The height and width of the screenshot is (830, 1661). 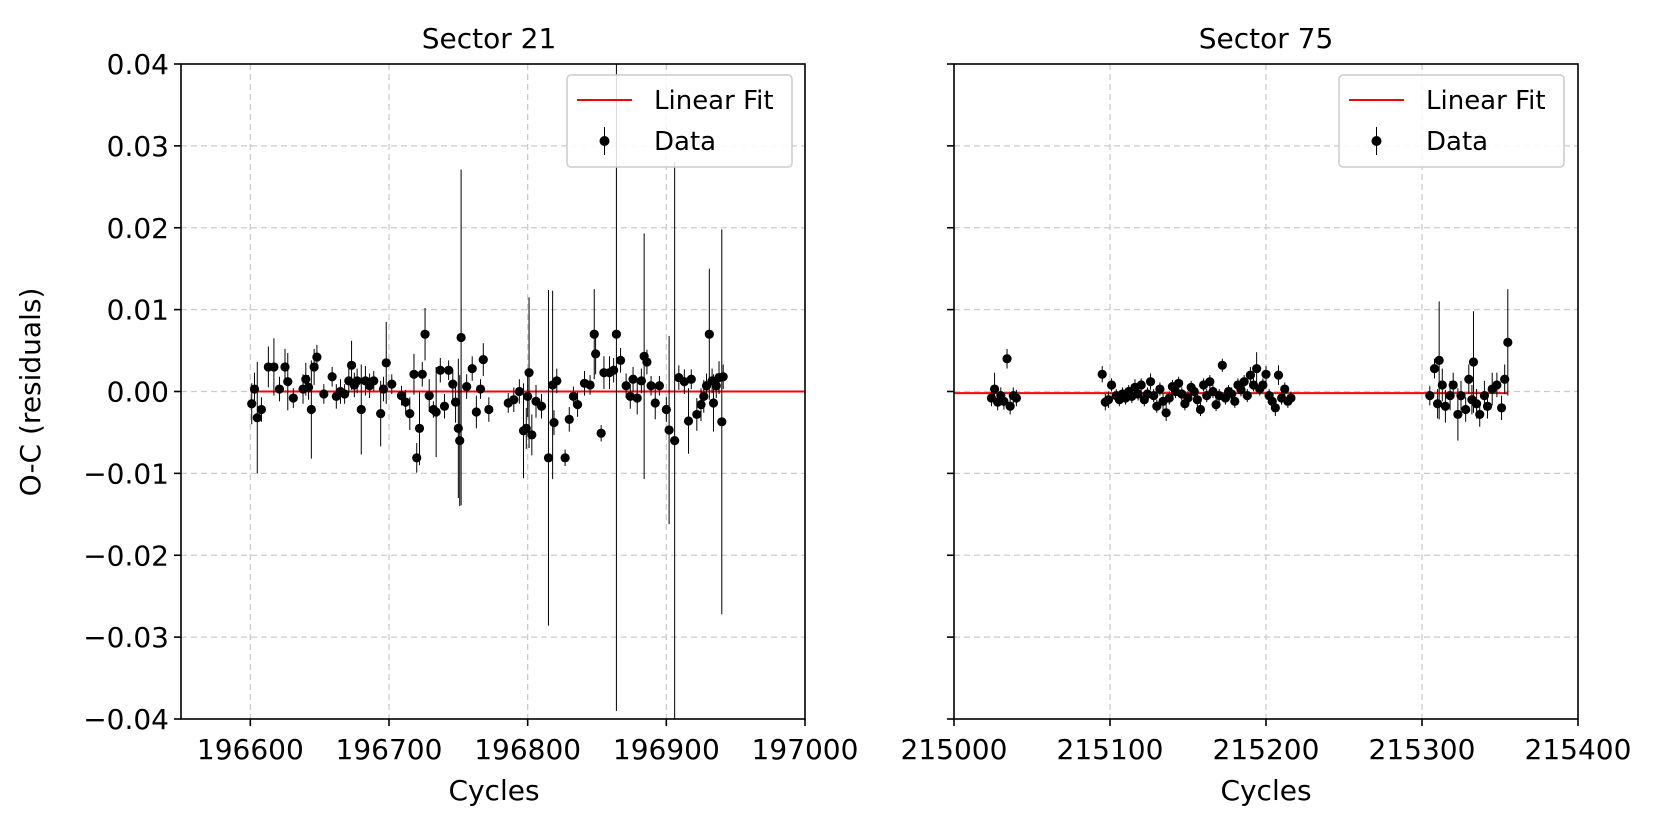 What do you see at coordinates (250, 749) in the screenshot?
I see `x-tick-label: 196600` at bounding box center [250, 749].